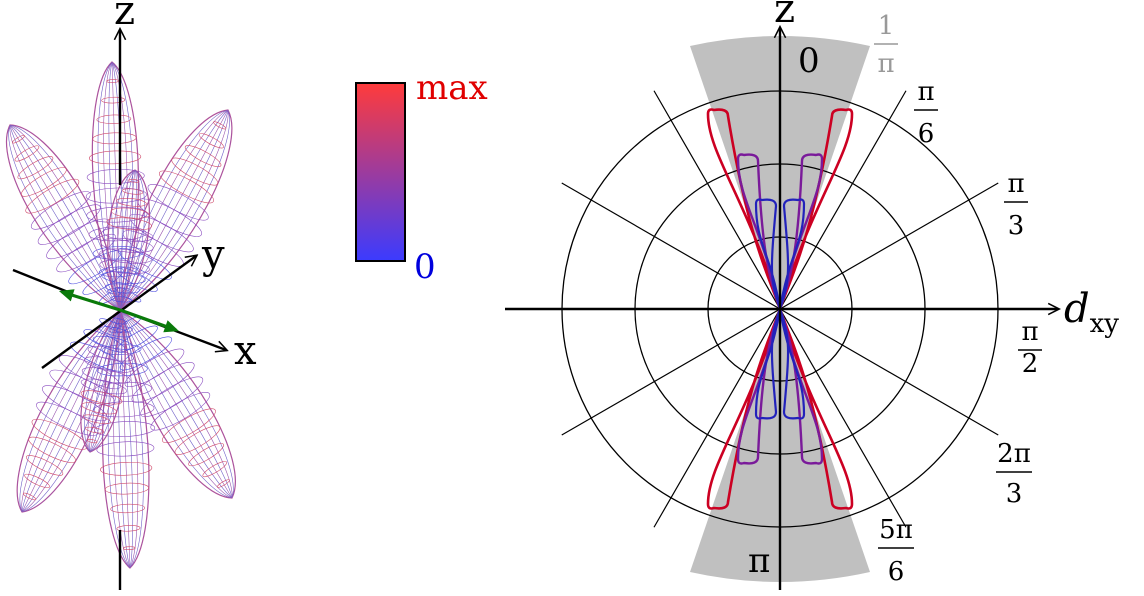 The image size is (1144, 596). Describe the element at coordinates (886, 26) in the screenshot. I see `sector-label-numerator: 1` at that location.